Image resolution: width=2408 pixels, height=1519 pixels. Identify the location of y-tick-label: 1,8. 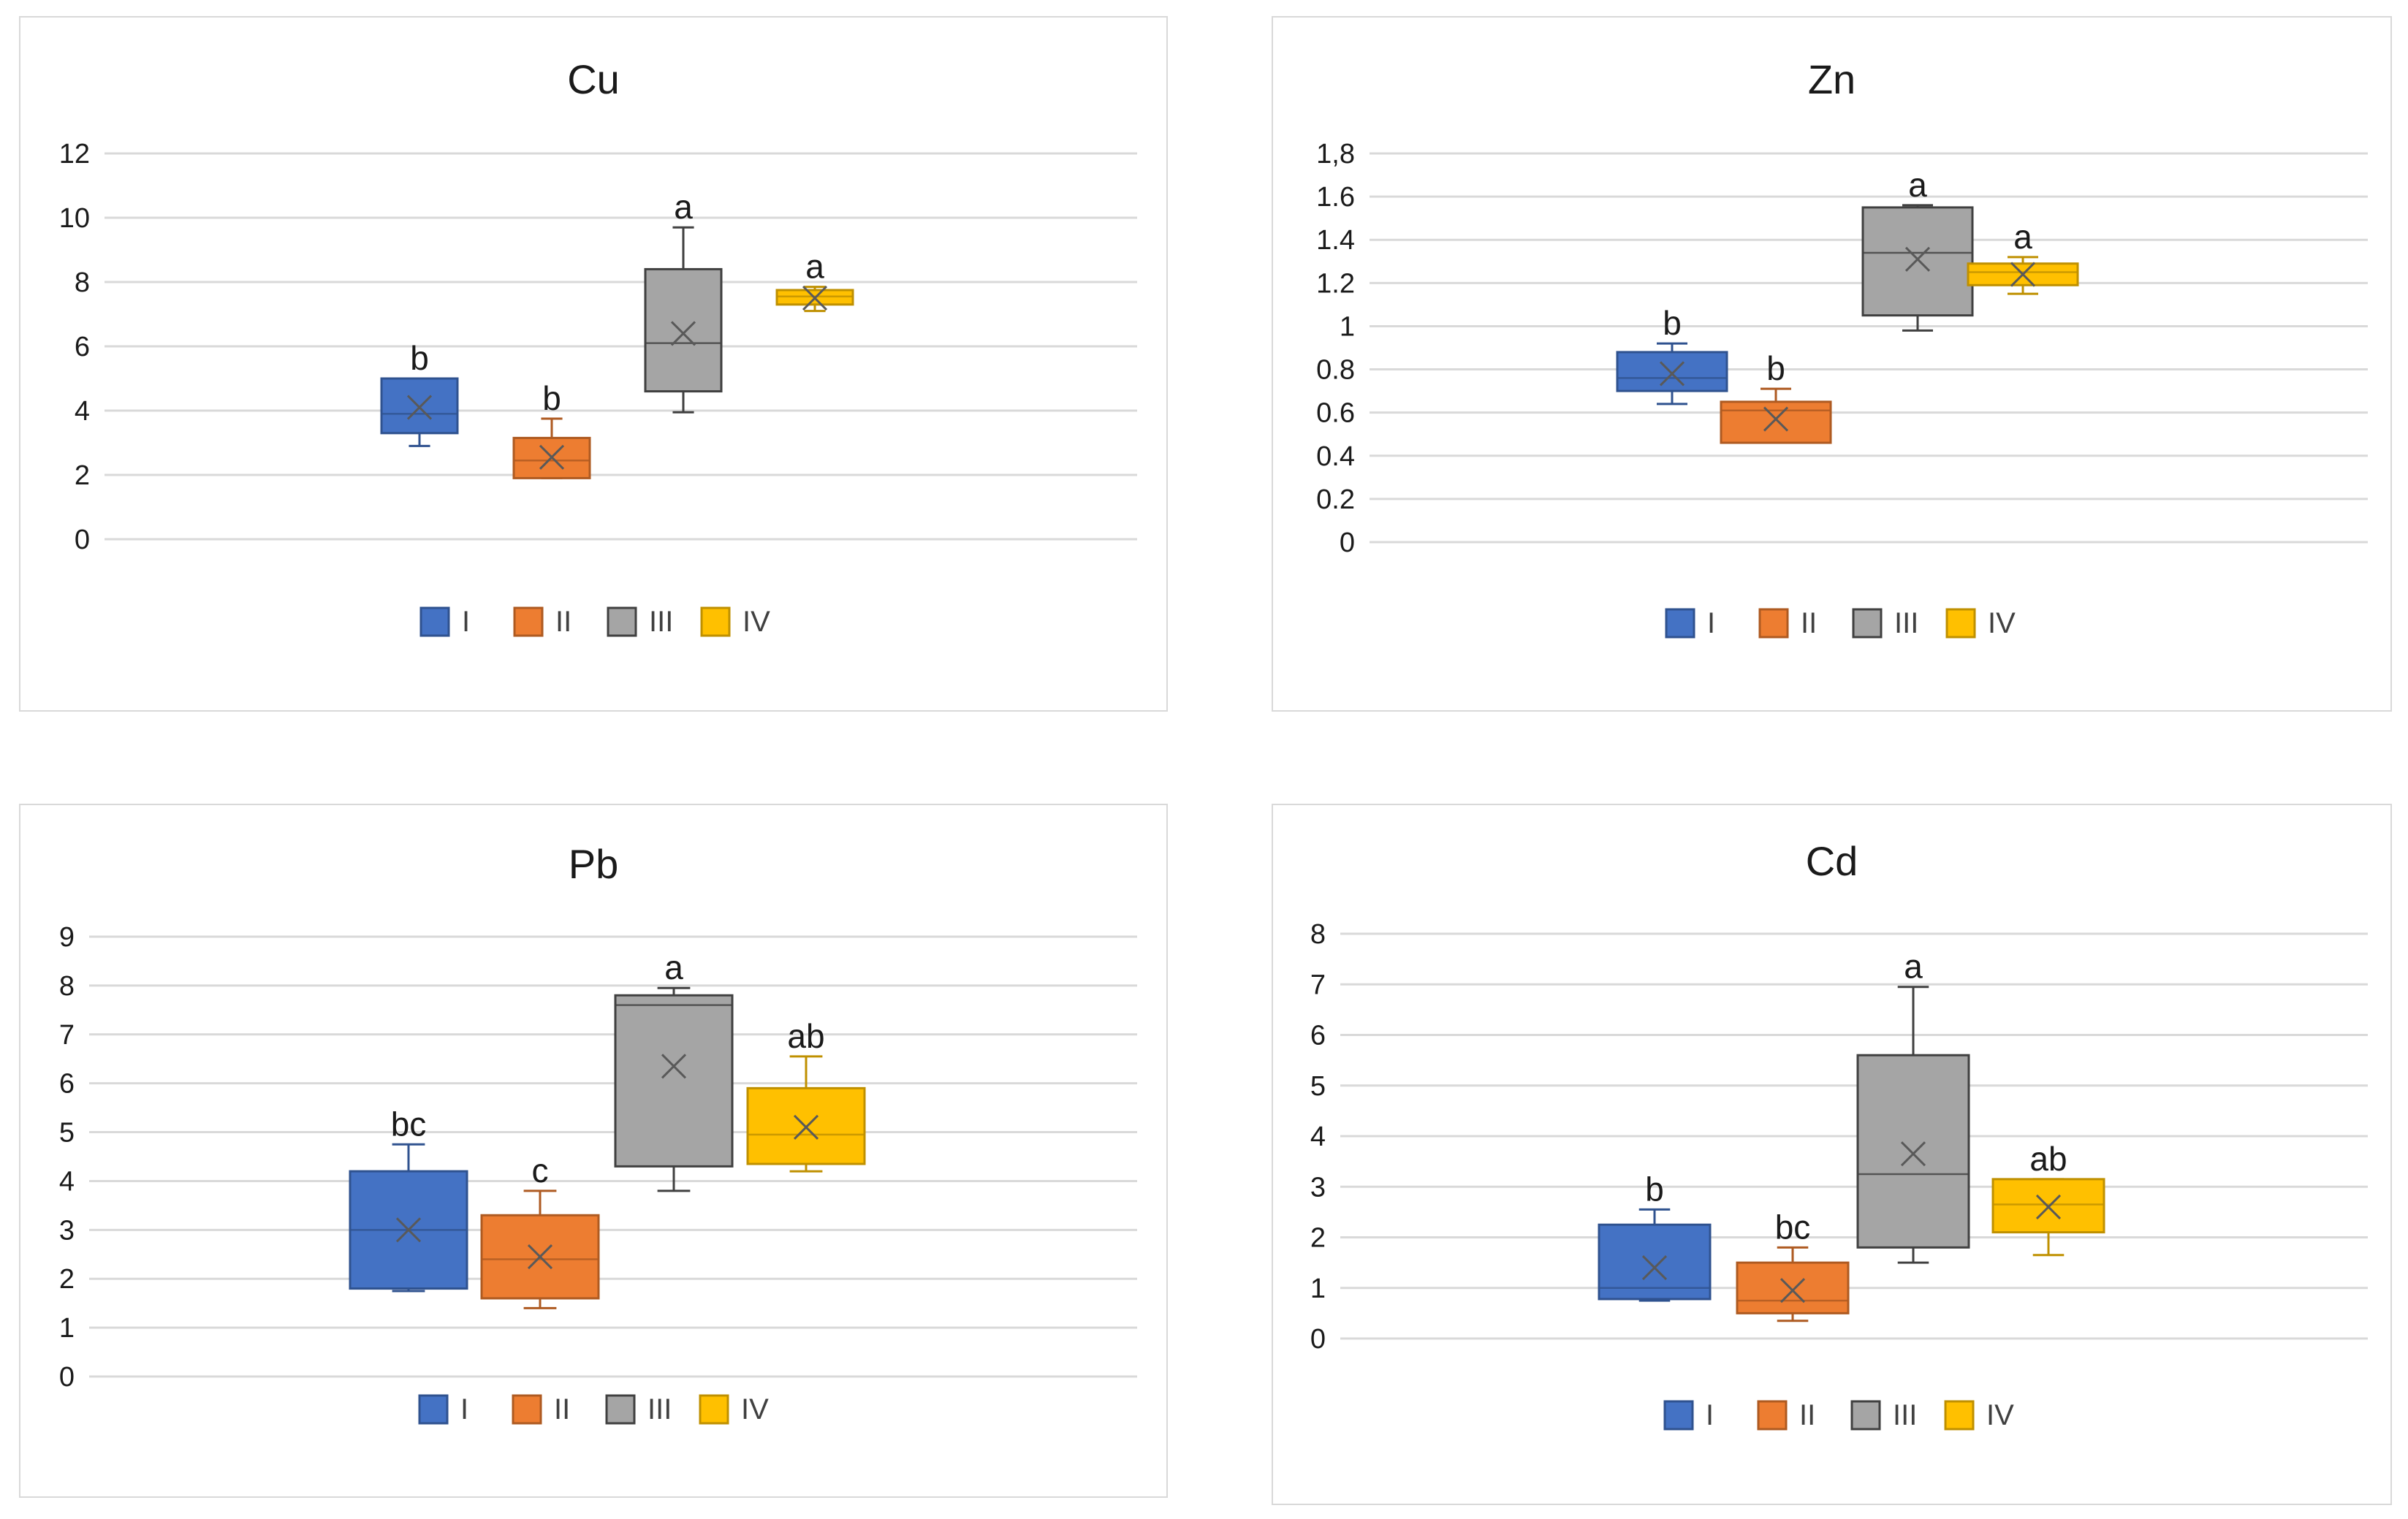
(1335, 154).